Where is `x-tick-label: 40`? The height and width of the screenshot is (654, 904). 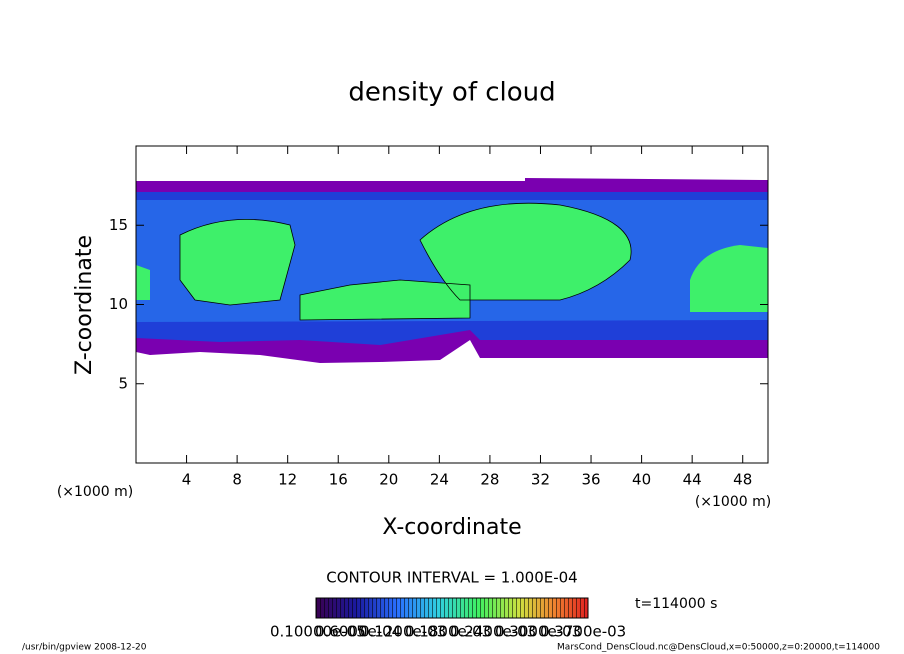
x-tick-label: 40 is located at coordinates (641, 480).